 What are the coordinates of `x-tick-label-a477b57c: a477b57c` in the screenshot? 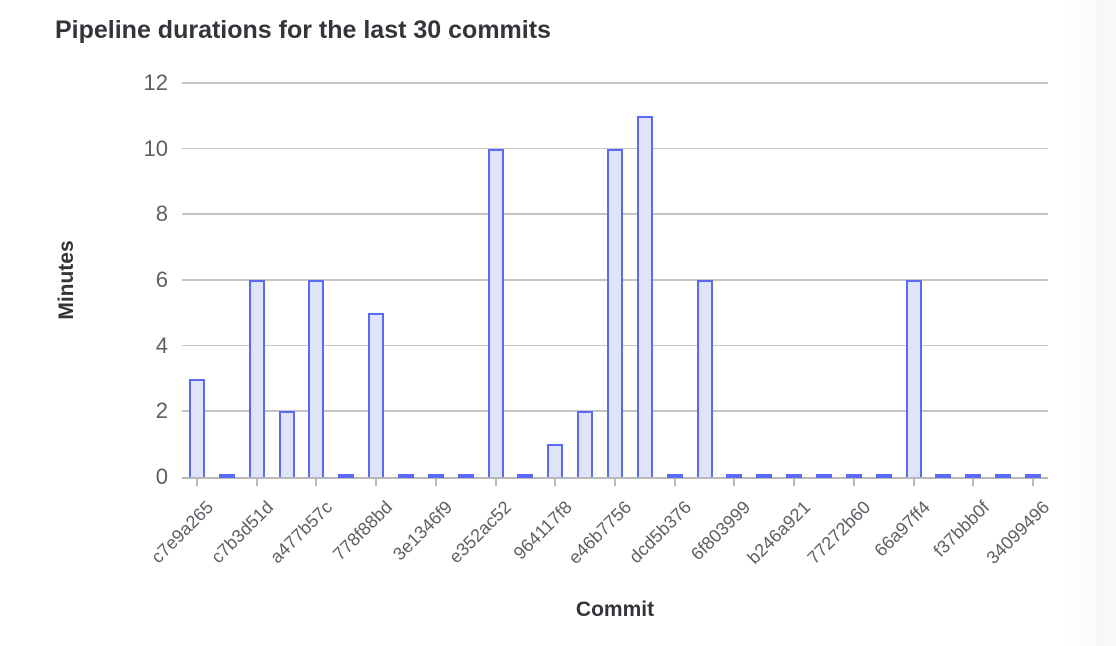 It's located at (301, 532).